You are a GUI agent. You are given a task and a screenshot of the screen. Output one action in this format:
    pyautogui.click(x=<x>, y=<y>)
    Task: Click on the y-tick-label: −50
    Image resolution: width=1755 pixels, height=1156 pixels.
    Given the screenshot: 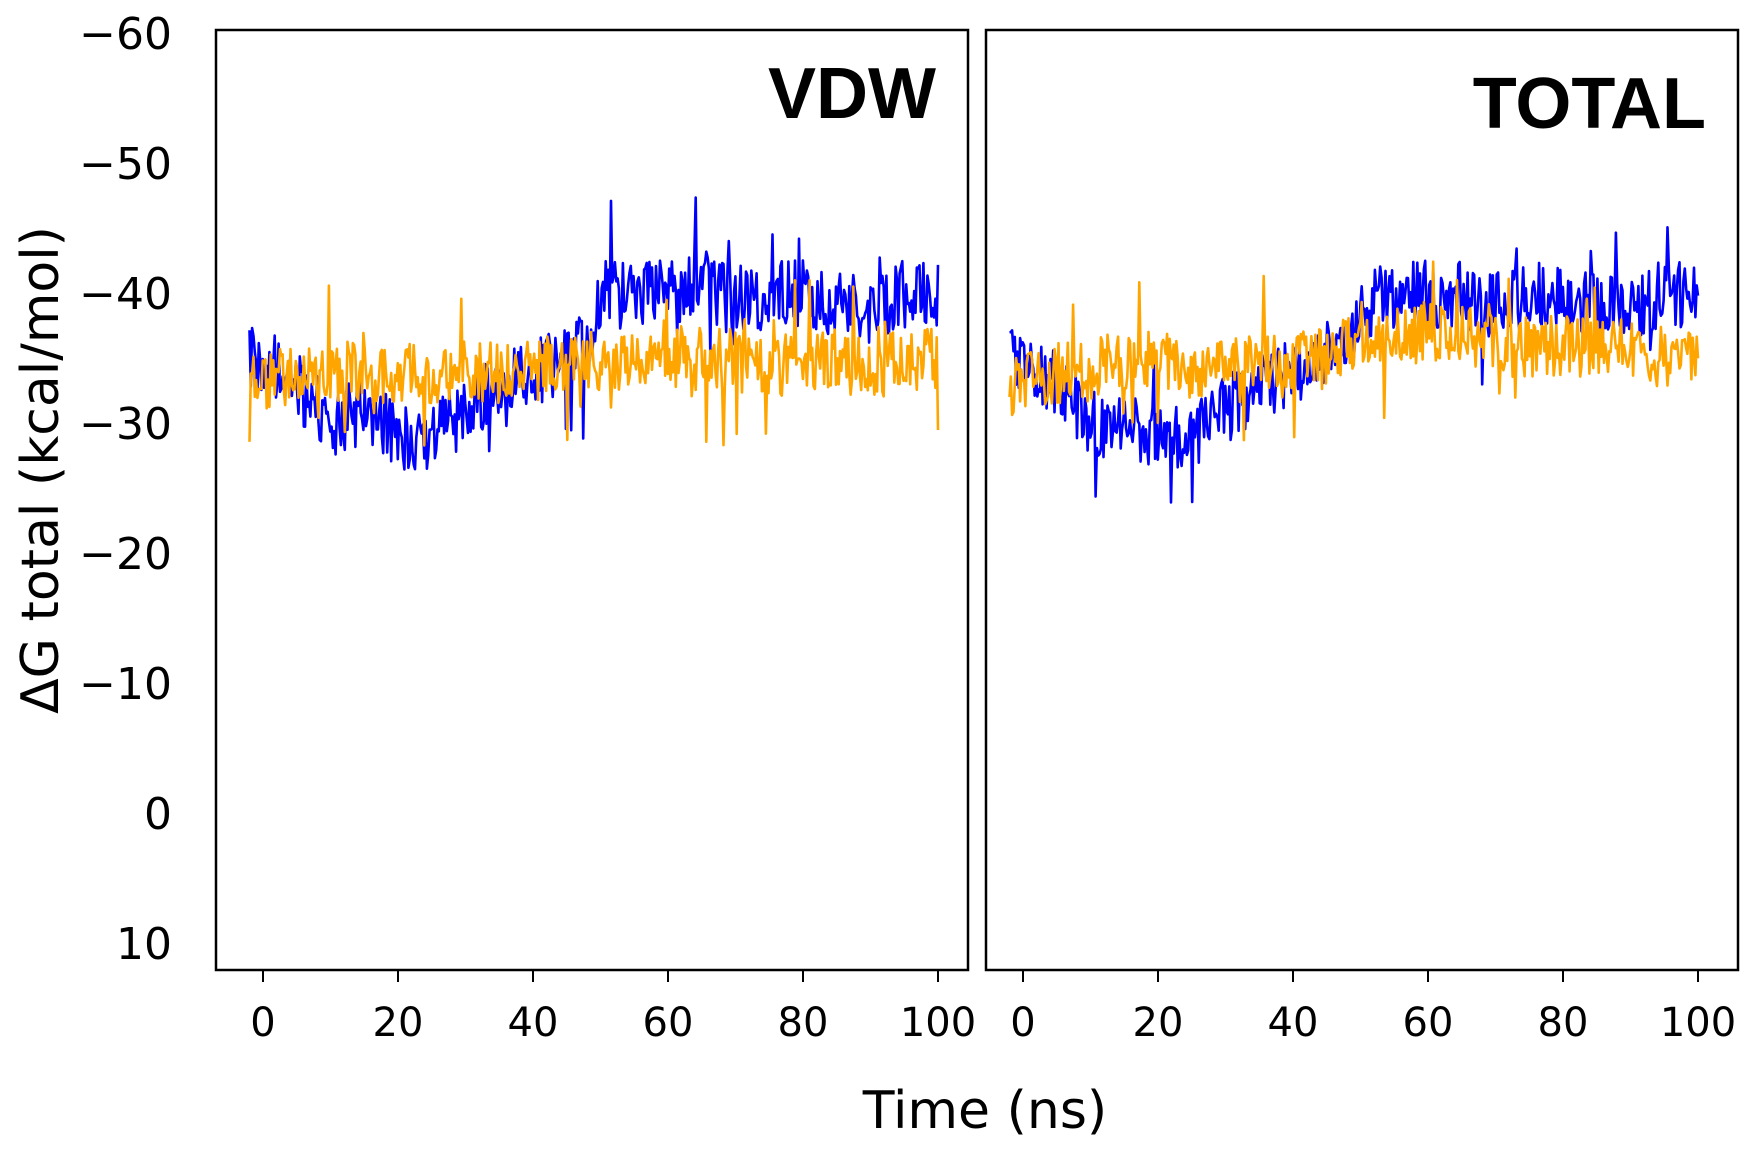 What is the action you would take?
    pyautogui.click(x=125, y=164)
    